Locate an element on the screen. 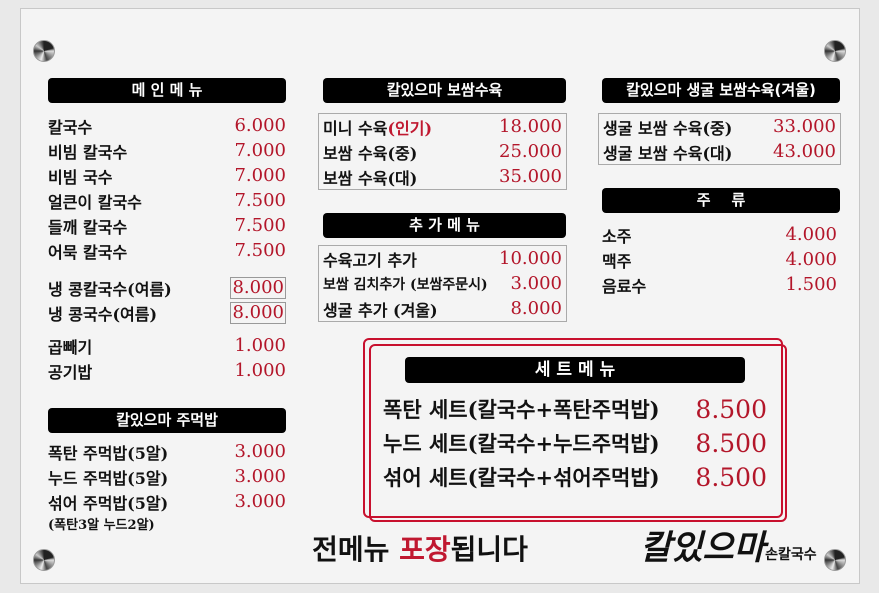 The height and width of the screenshot is (593, 879). oyster-header: 칼있으마 생굴 보쌈수육(겨울) is located at coordinates (721, 90).